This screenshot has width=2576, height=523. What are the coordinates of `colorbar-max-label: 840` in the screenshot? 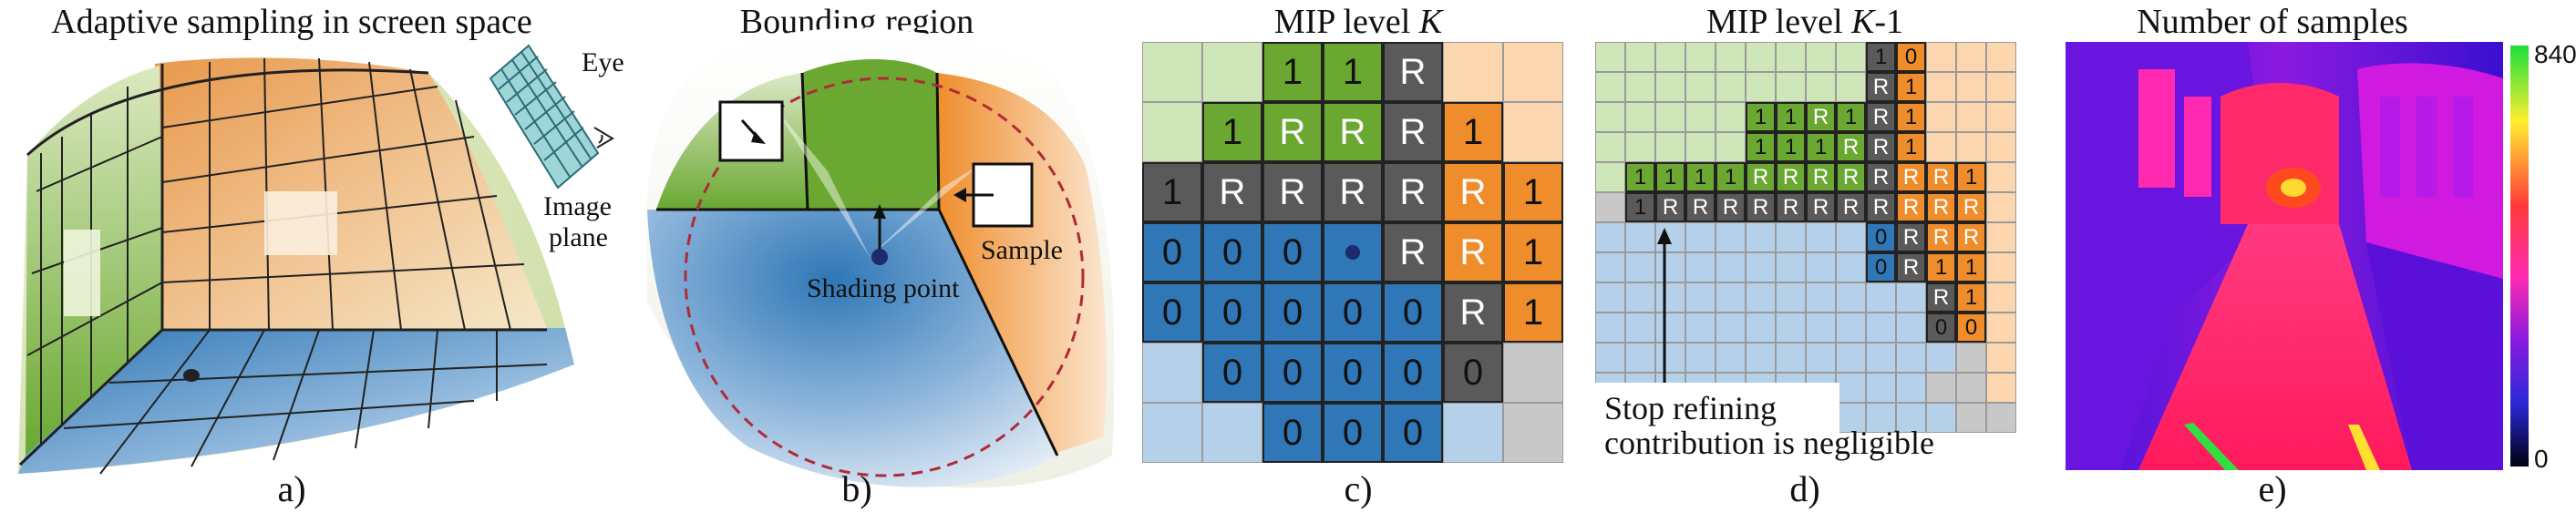 It's located at (2555, 54).